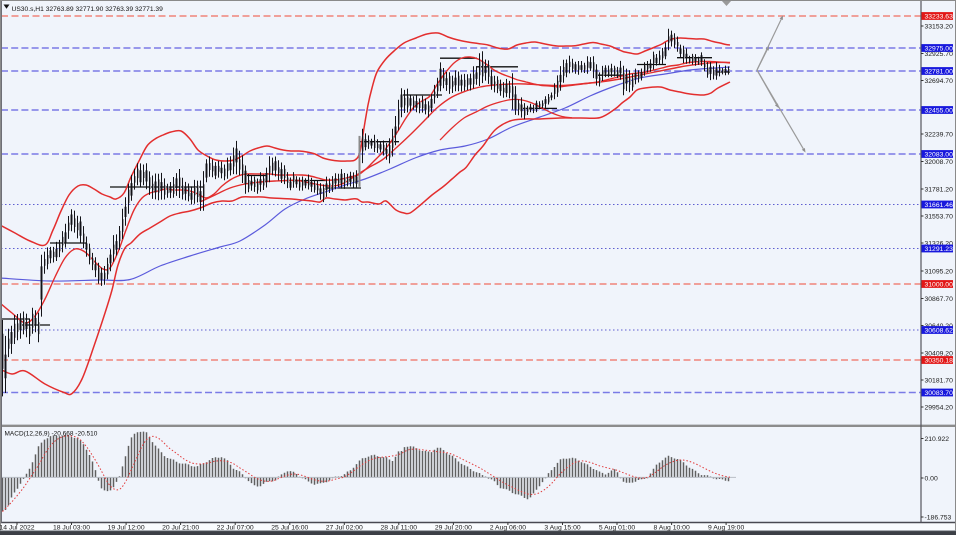  Describe the element at coordinates (939, 285) in the screenshot. I see `svg-text: 31000.00` at that location.